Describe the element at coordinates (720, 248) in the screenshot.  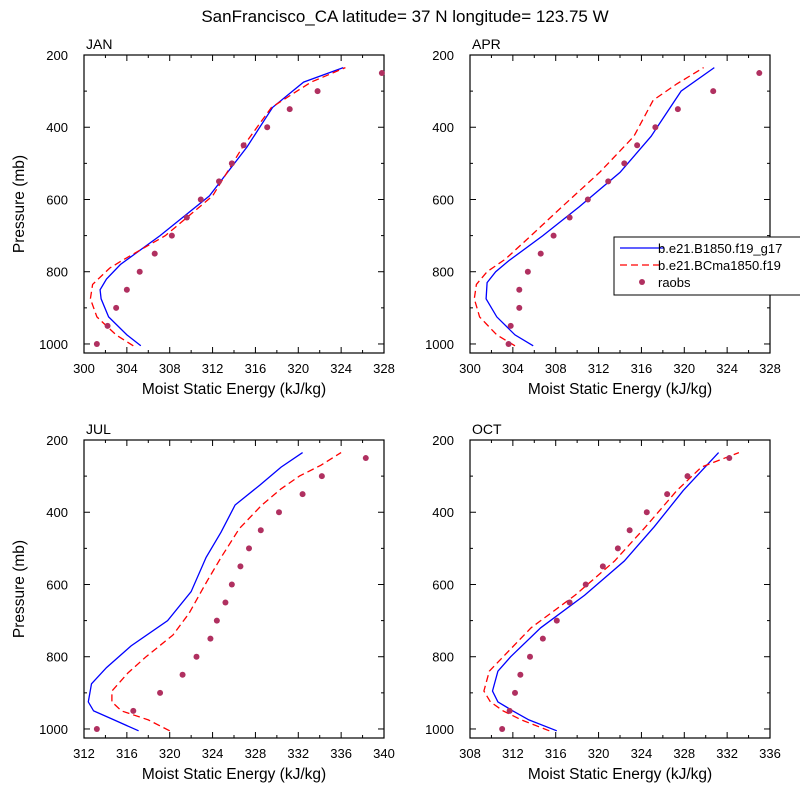
I see `legend-label: b.e21.B1850.f19_g17` at that location.